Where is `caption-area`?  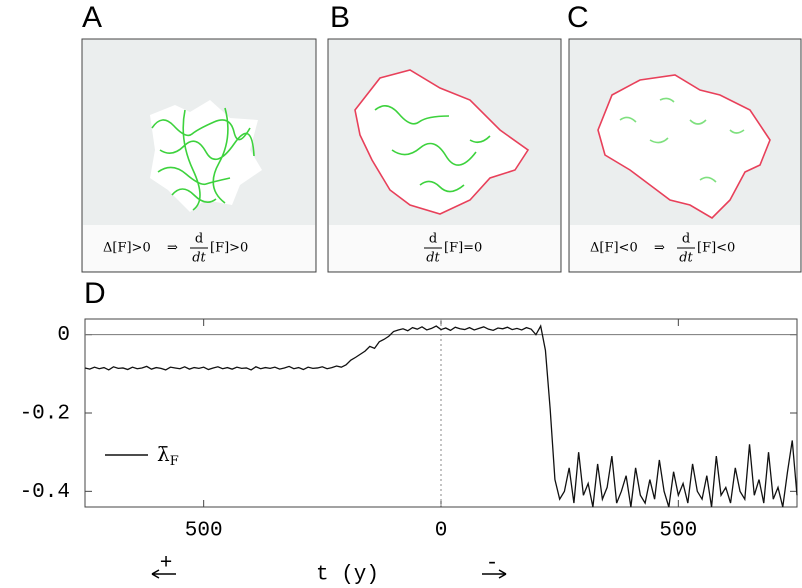 caption-area is located at coordinates (444, 248).